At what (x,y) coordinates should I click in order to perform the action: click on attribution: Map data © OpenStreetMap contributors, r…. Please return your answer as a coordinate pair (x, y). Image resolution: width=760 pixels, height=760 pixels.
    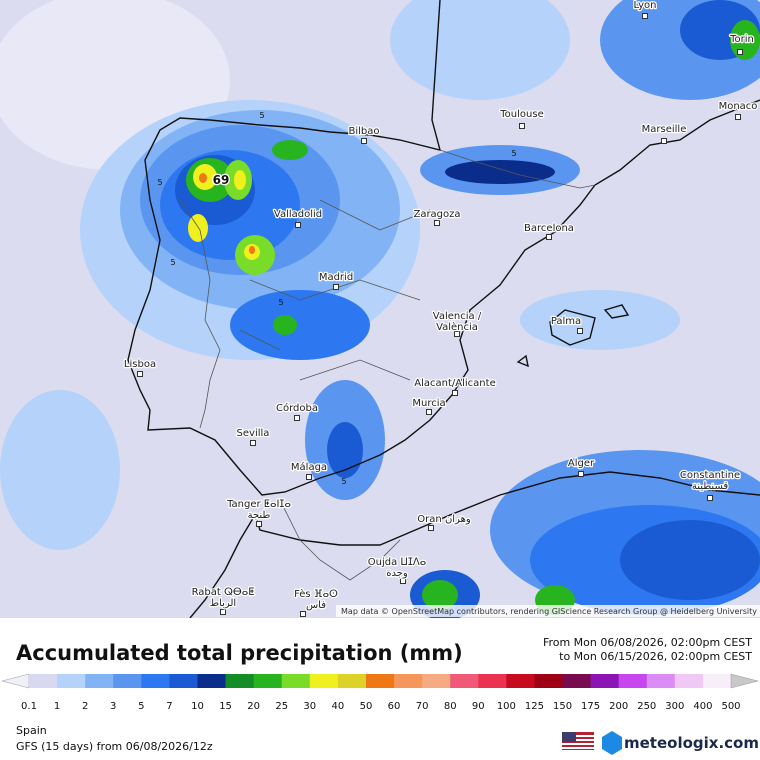
    Looking at the image, I should click on (549, 611).